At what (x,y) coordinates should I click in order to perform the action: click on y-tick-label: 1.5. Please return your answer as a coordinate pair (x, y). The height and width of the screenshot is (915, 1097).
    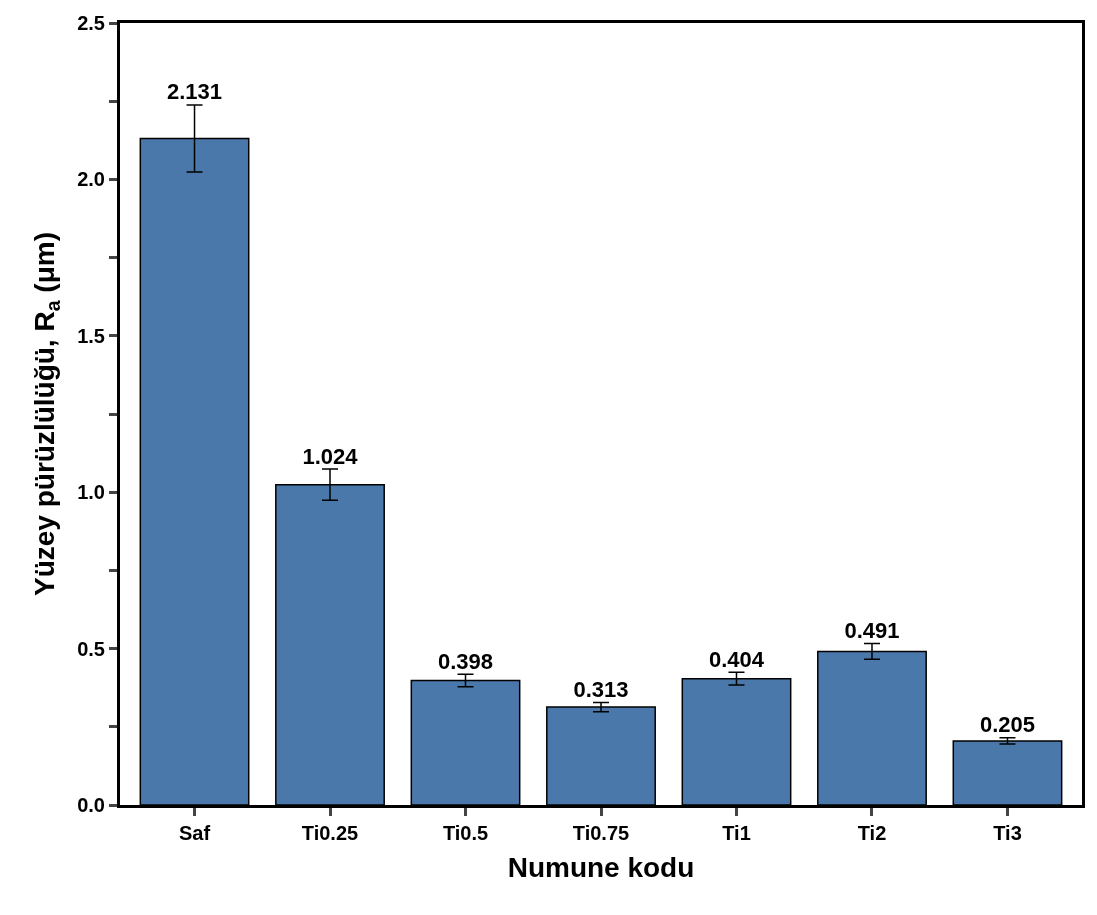
    Looking at the image, I should click on (91, 335).